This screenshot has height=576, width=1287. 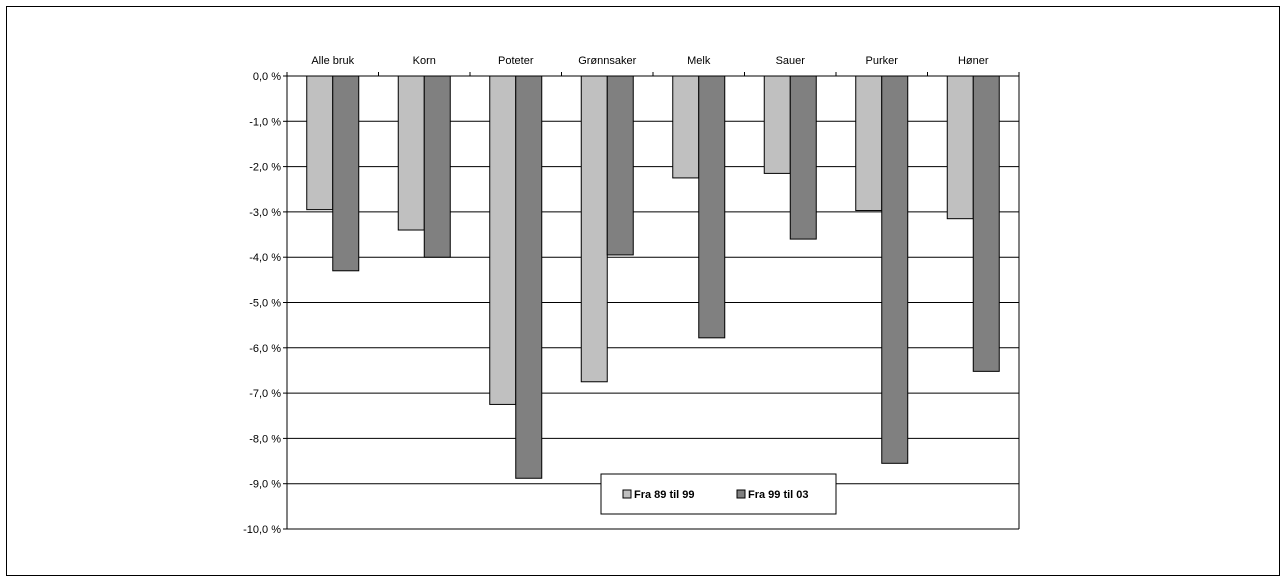 I want to click on category-label: Purker, so click(x=882, y=61).